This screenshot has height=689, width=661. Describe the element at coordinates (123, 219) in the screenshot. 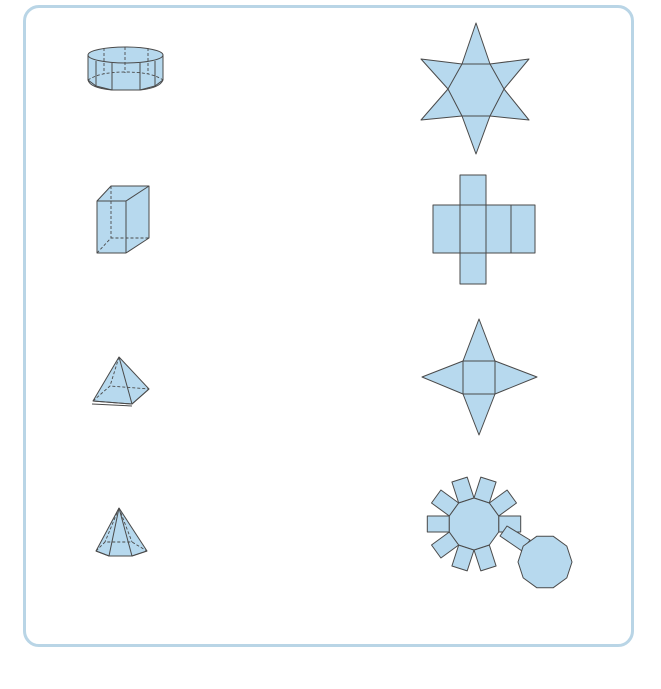

I see `rectangular-prism-solid` at that location.